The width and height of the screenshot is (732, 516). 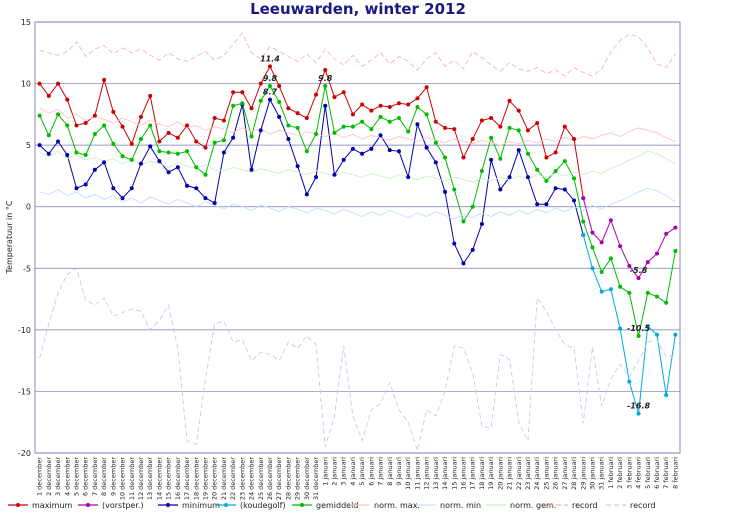 I want to click on x-tick-label: 9 december, so click(x=113, y=476).